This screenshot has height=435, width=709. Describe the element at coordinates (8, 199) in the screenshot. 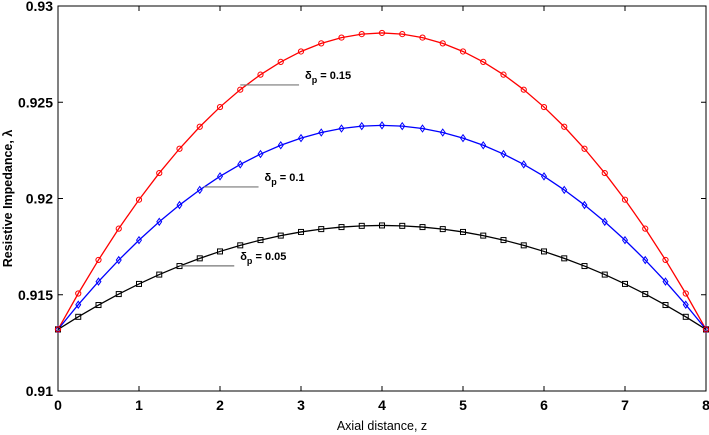

I see `y-axis-label: Resistive Impedance, λ` at that location.